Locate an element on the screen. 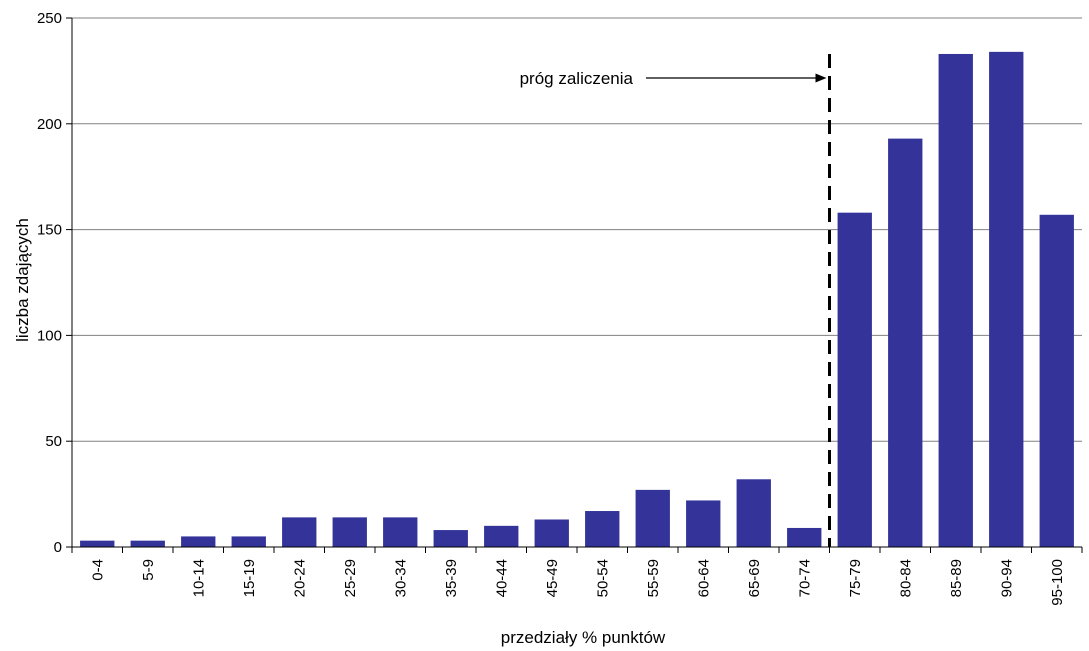  x-tick-label: 45-49 is located at coordinates (552, 578).